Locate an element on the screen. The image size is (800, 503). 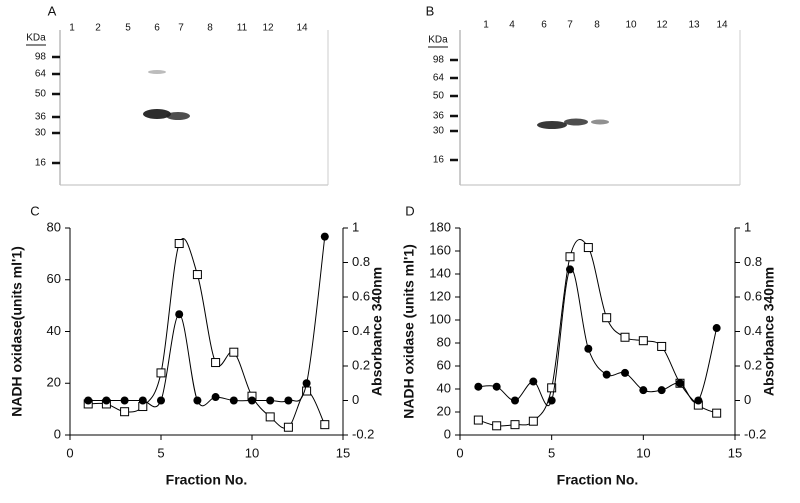
y2-tick-label: 0 is located at coordinates (355, 399).